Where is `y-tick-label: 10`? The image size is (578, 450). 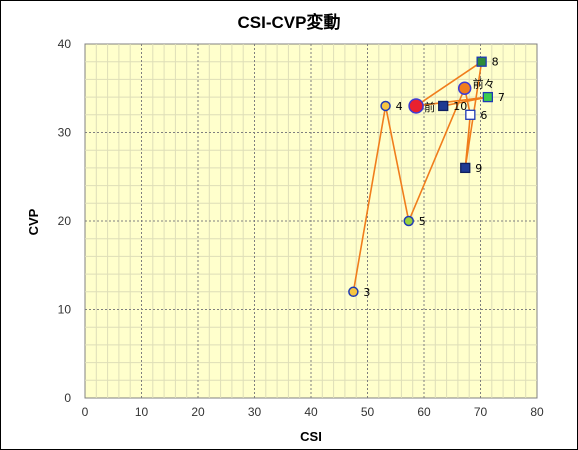 y-tick-label: 10 is located at coordinates (65, 310).